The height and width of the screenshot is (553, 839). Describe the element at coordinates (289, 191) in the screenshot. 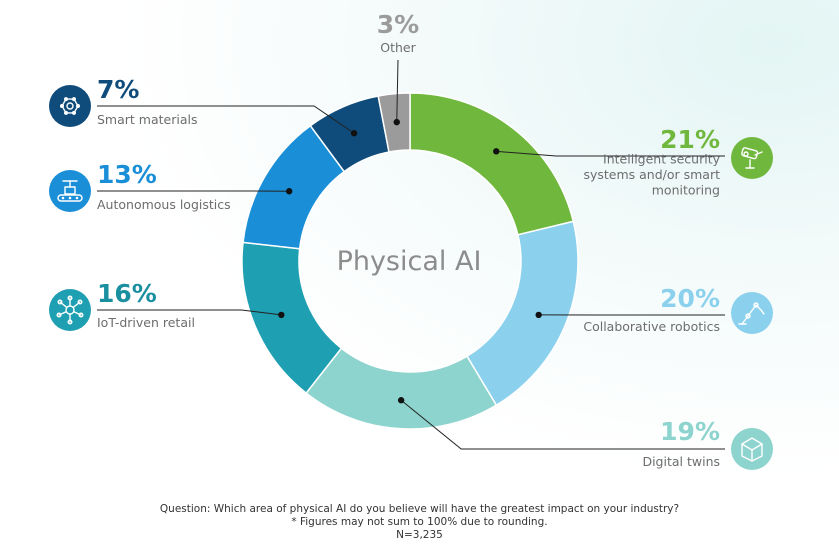

I see `leader-dot-autonomous-logistics` at that location.